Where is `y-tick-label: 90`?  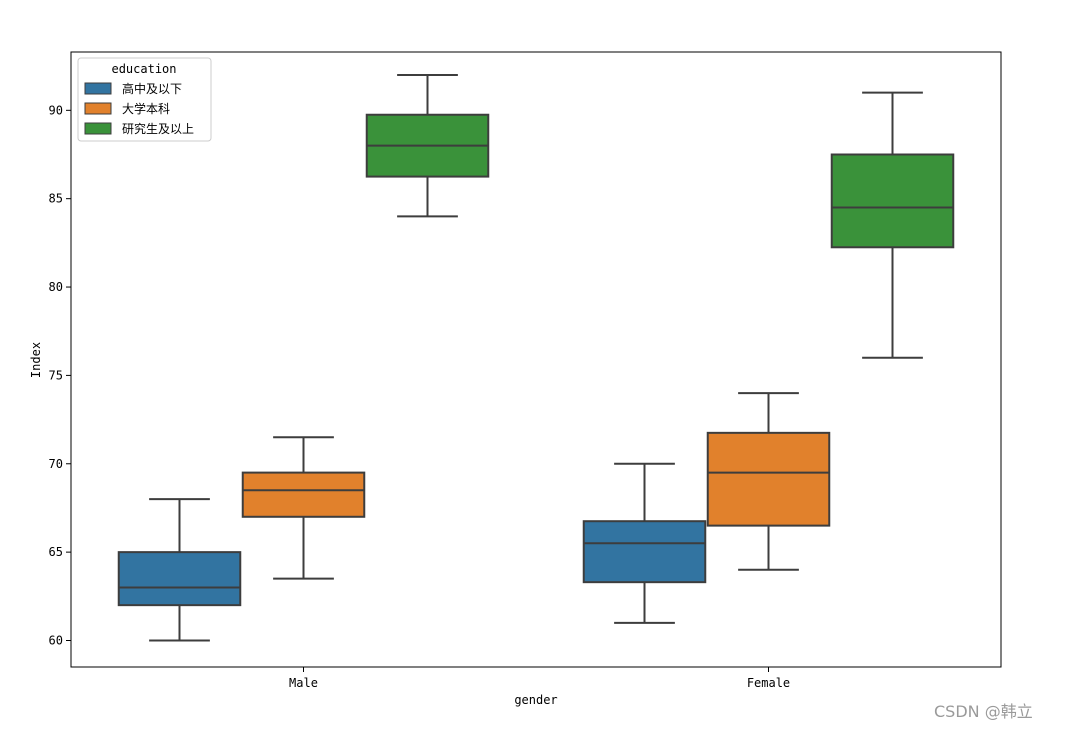
y-tick-label: 90 is located at coordinates (56, 110).